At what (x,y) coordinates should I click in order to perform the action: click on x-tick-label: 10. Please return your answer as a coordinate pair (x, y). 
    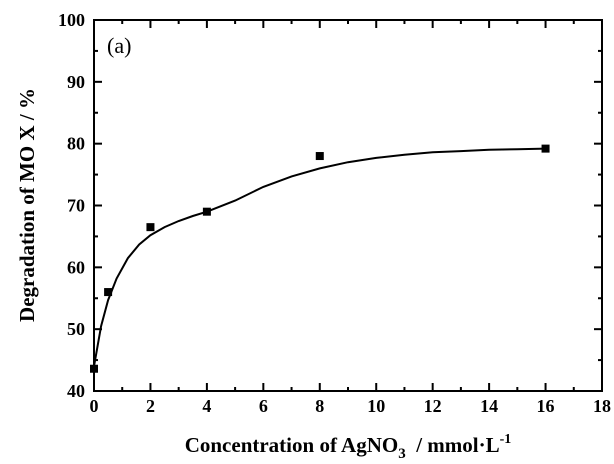
    Looking at the image, I should click on (376, 406).